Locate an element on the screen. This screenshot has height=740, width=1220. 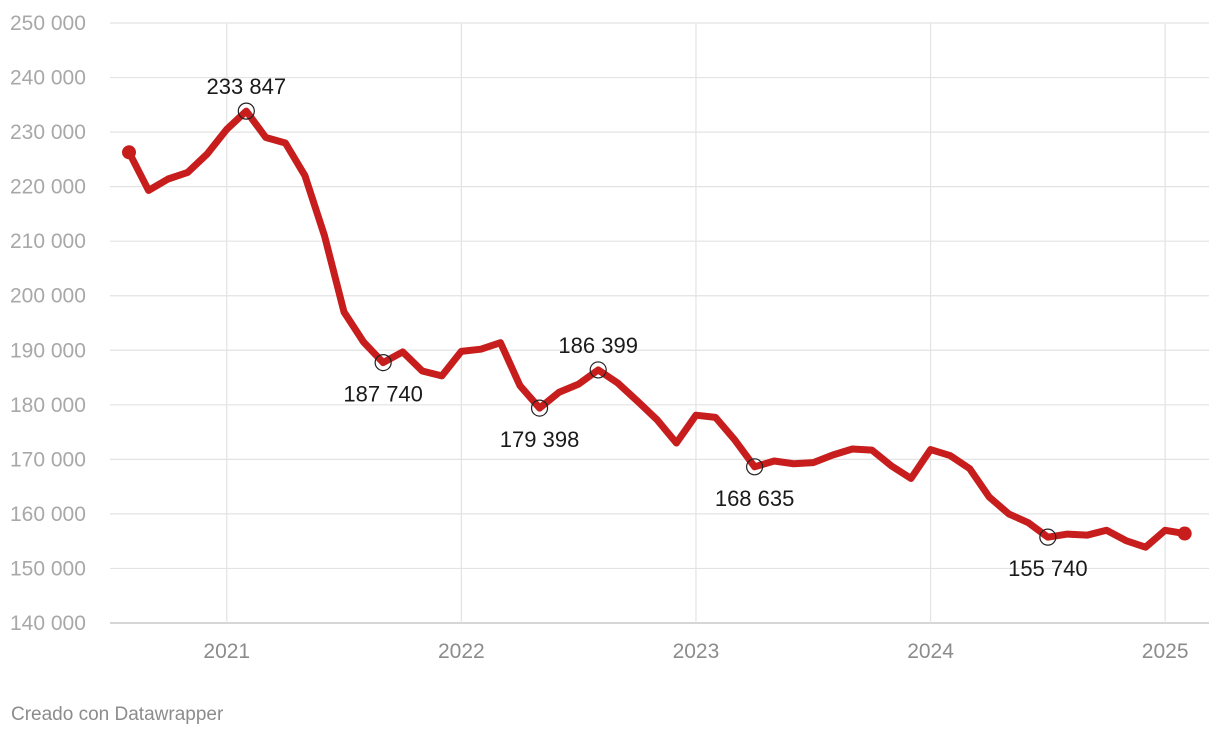
data-label: 179 398 is located at coordinates (540, 439).